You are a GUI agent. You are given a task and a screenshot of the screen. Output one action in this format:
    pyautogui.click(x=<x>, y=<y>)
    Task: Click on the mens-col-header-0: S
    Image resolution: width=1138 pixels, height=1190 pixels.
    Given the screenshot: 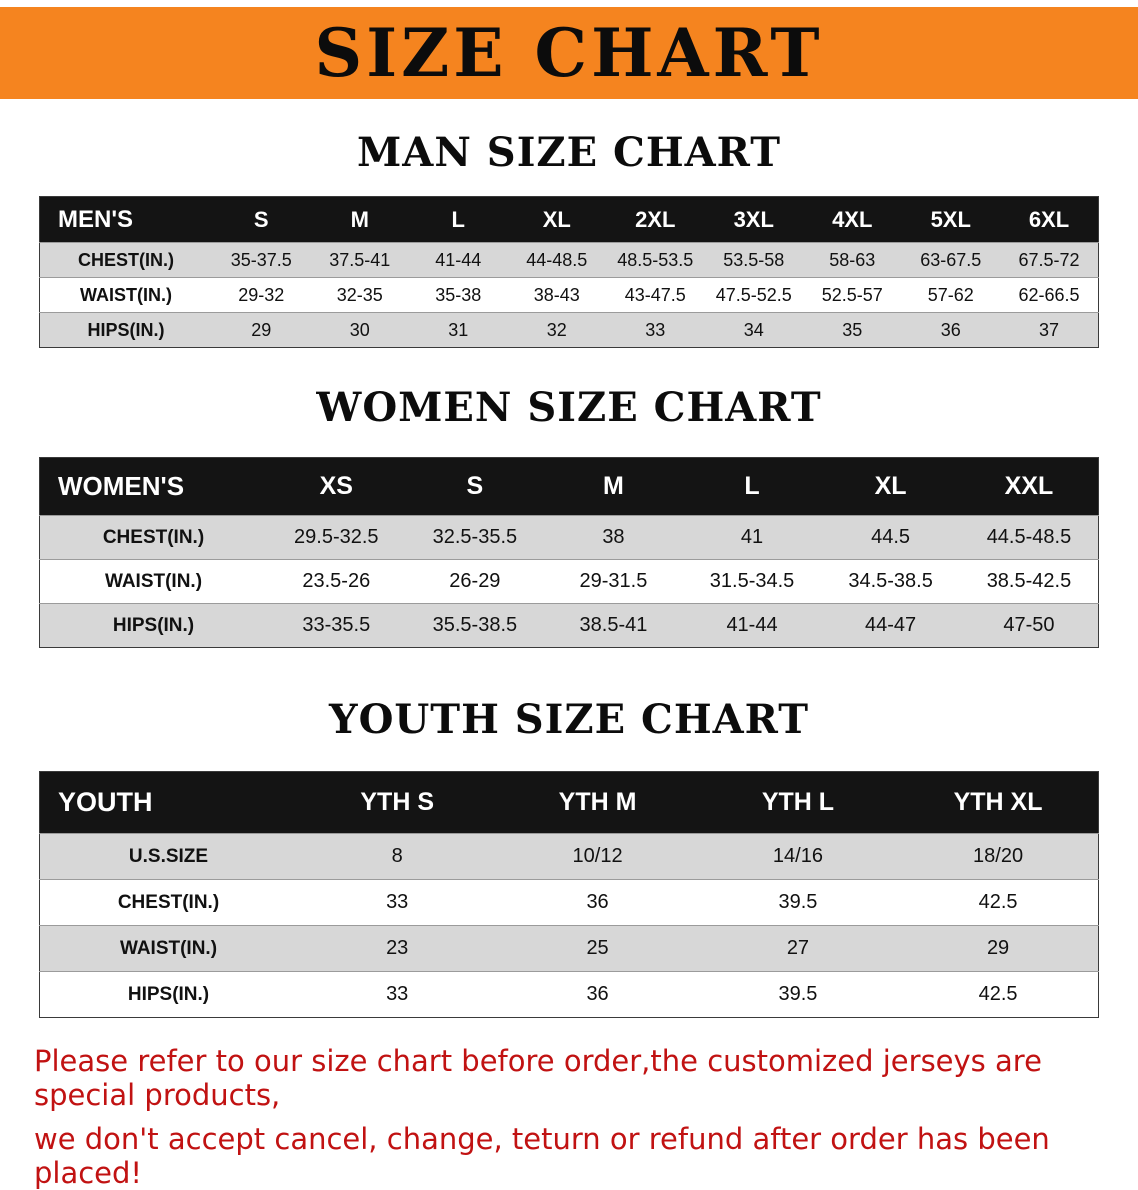 What is the action you would take?
    pyautogui.click(x=261, y=219)
    